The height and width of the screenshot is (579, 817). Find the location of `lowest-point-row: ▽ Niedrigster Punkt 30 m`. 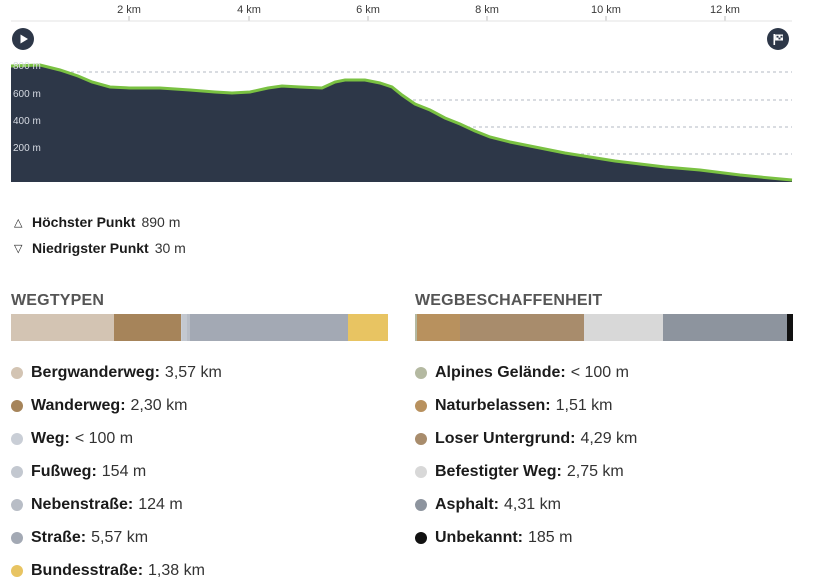

lowest-point-row: ▽ Niedrigster Punkt 30 m is located at coordinates (100, 248).